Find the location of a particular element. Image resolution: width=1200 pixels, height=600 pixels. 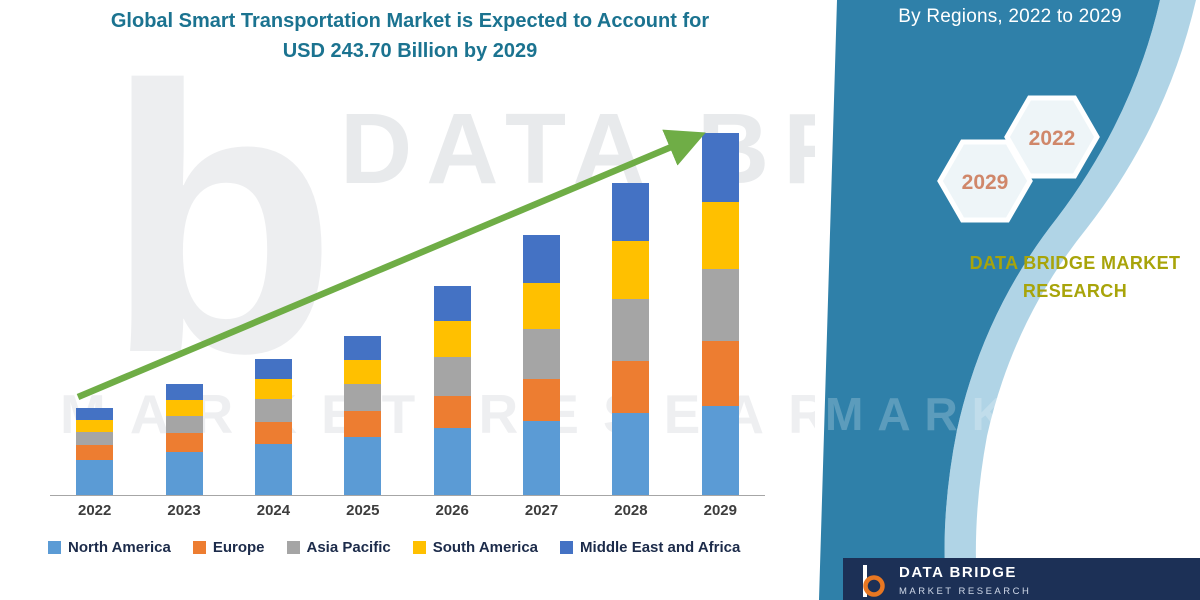

x-axis-label: 2026 is located at coordinates (452, 510).